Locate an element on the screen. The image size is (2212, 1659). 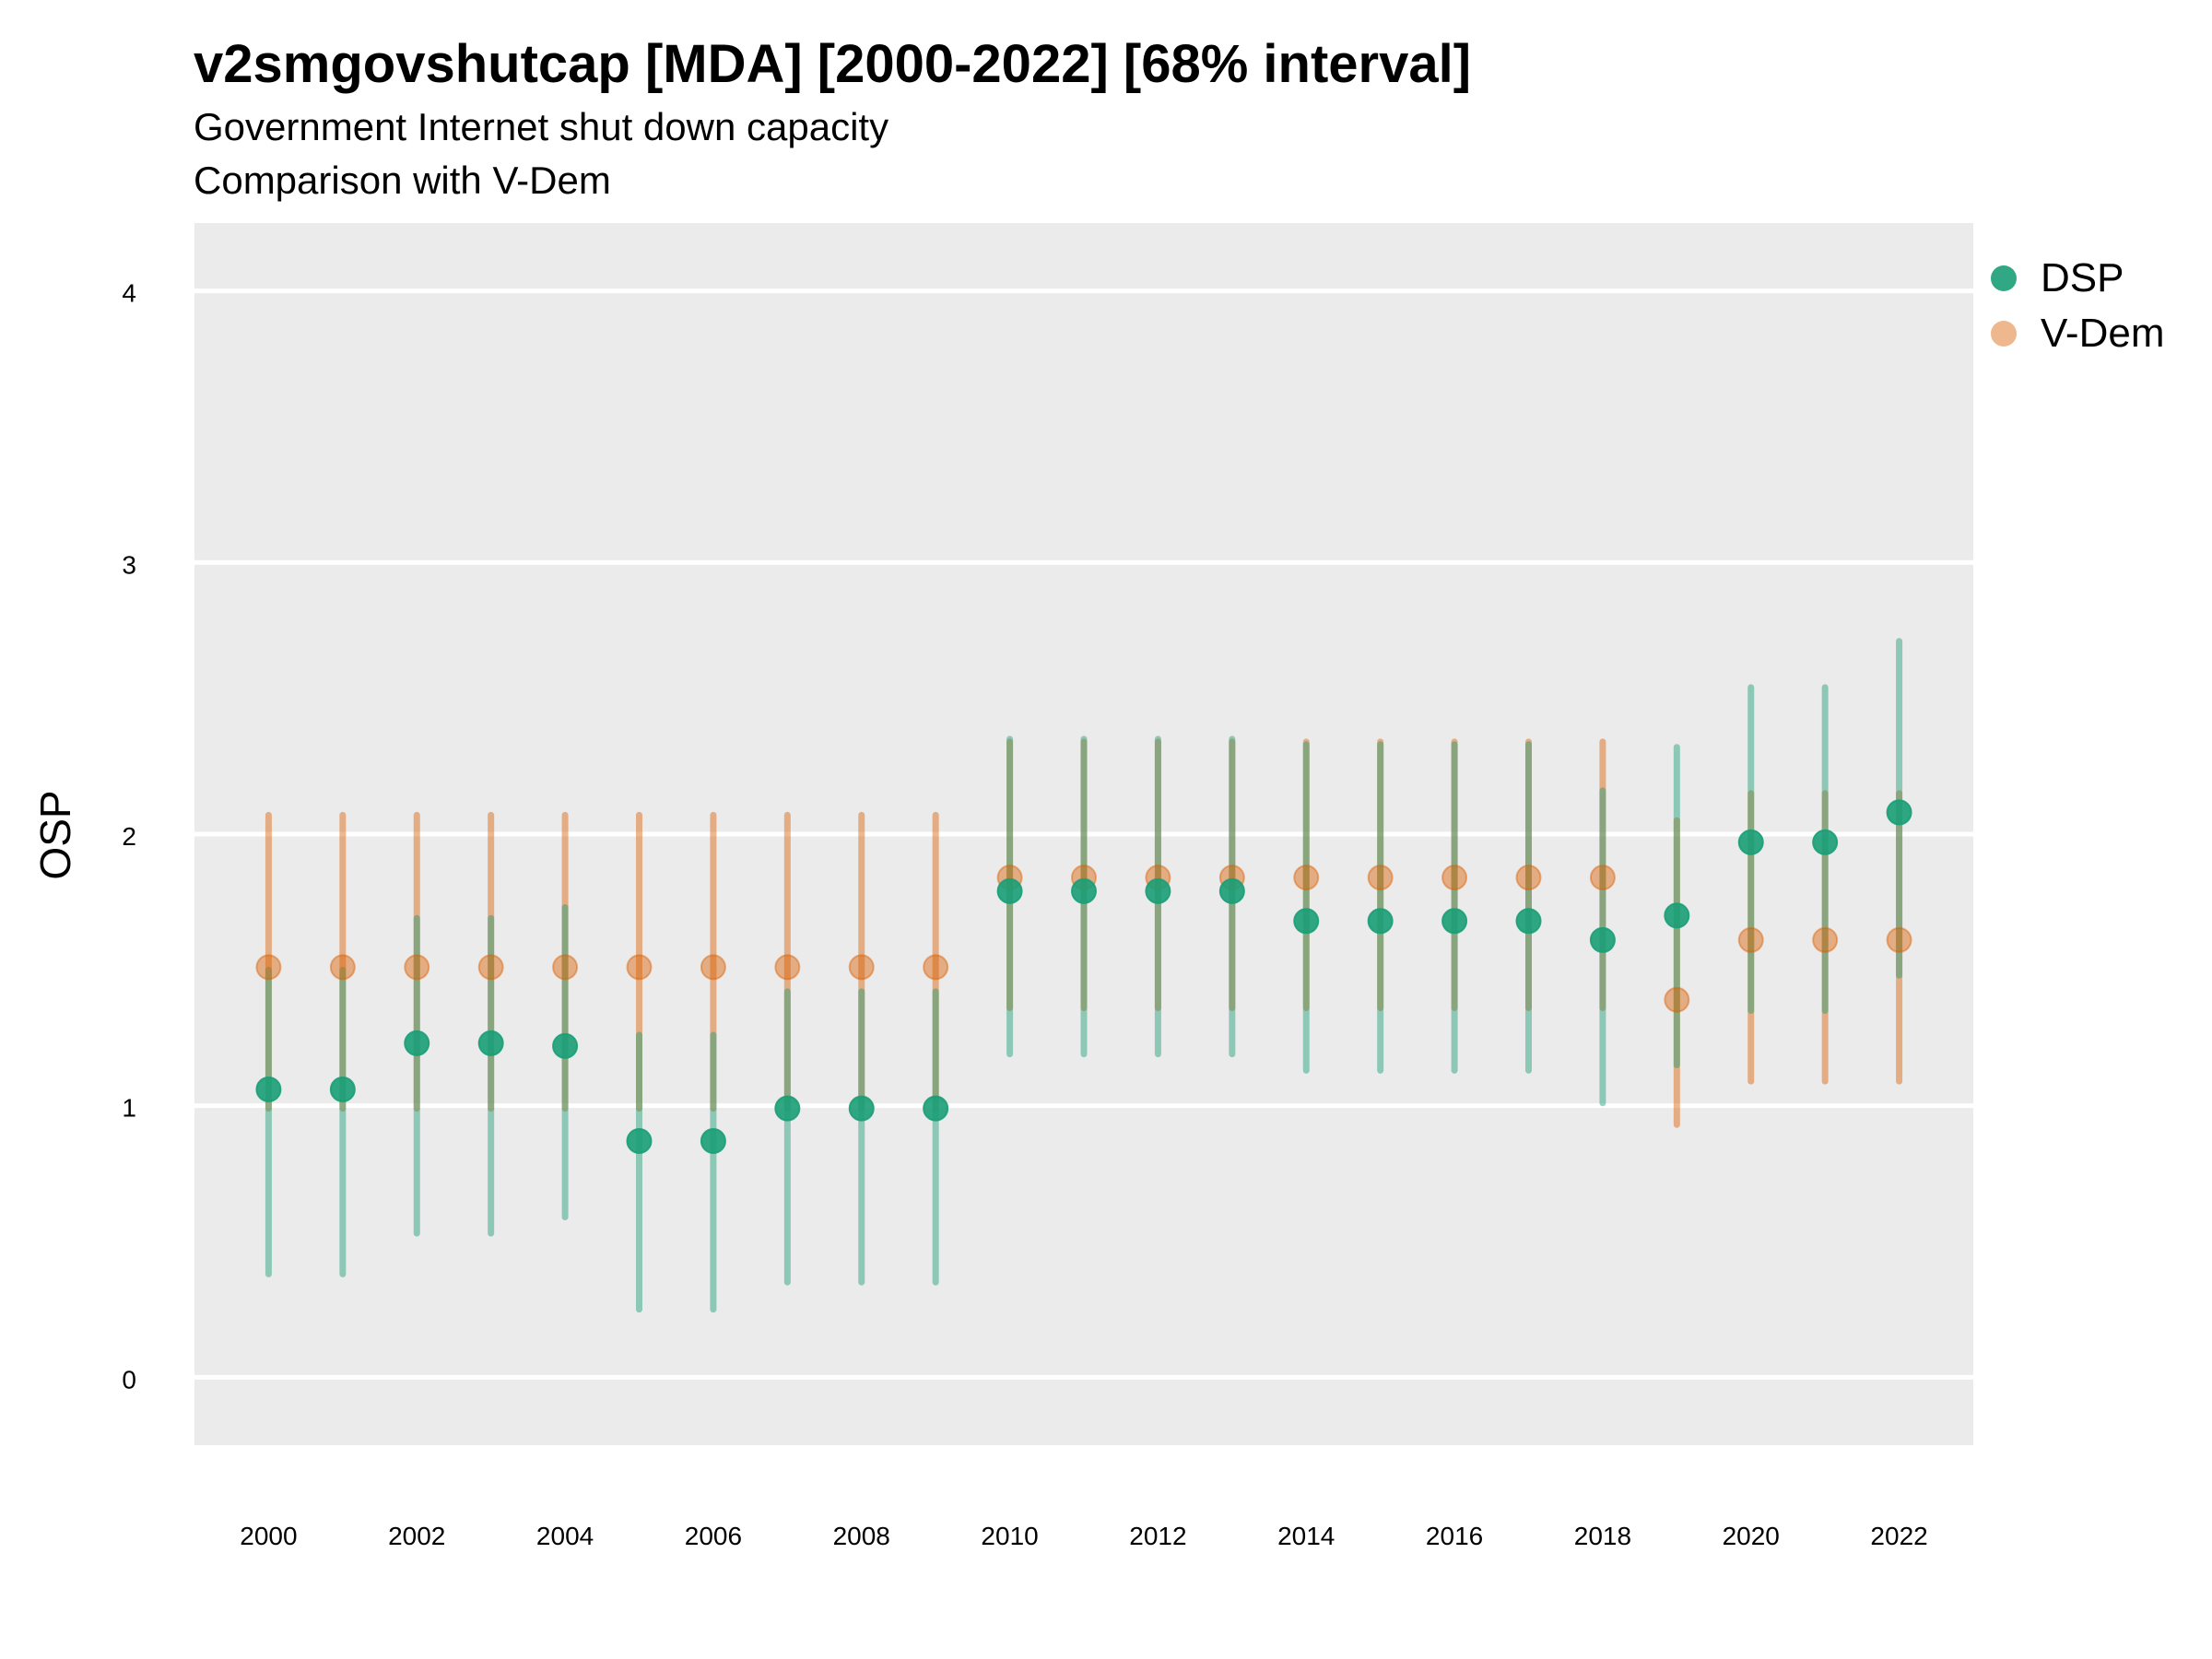
y-tick-label: 0 is located at coordinates (129, 1379).